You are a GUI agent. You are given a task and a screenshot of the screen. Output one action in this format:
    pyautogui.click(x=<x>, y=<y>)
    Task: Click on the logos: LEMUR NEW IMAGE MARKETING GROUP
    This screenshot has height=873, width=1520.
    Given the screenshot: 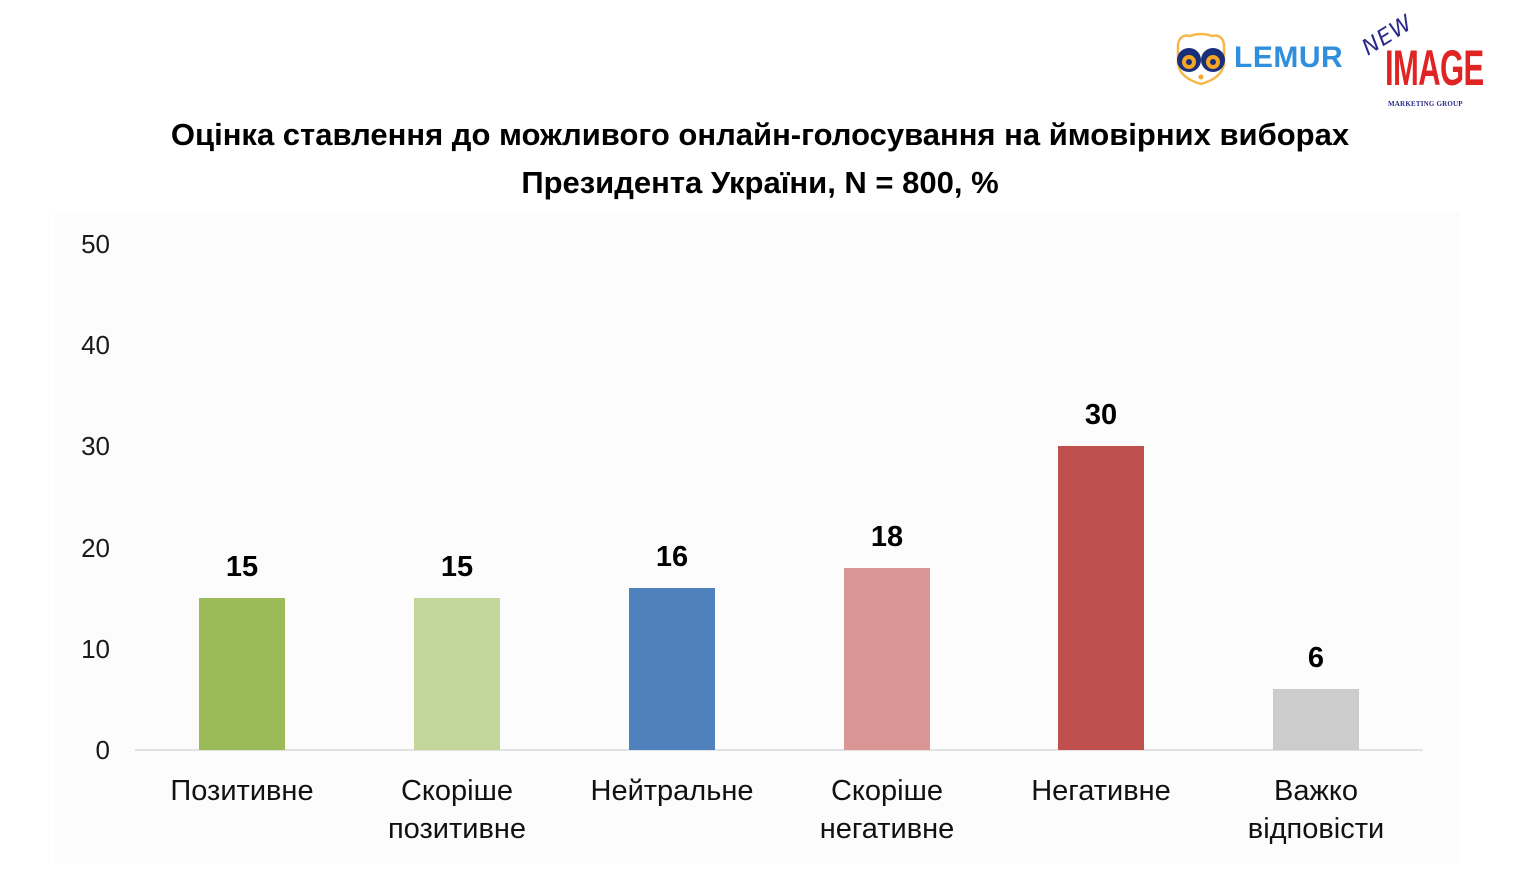 What is the action you would take?
    pyautogui.click(x=1325, y=62)
    